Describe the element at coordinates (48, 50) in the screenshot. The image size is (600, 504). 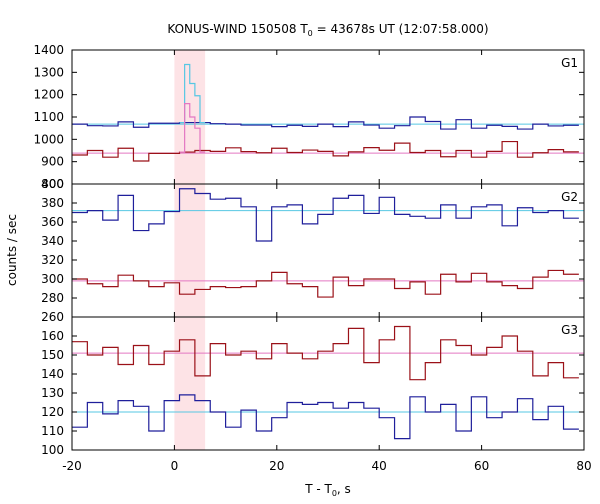
I see `y-tick-label: 1400` at that location.